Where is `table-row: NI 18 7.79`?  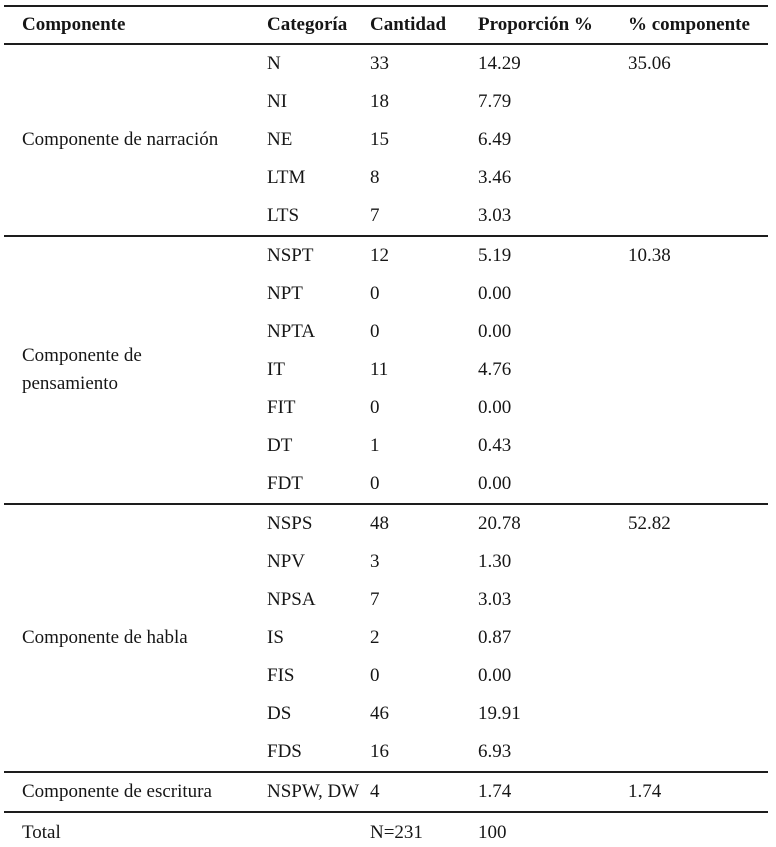
table-row: NI 18 7.79 is located at coordinates (386, 102).